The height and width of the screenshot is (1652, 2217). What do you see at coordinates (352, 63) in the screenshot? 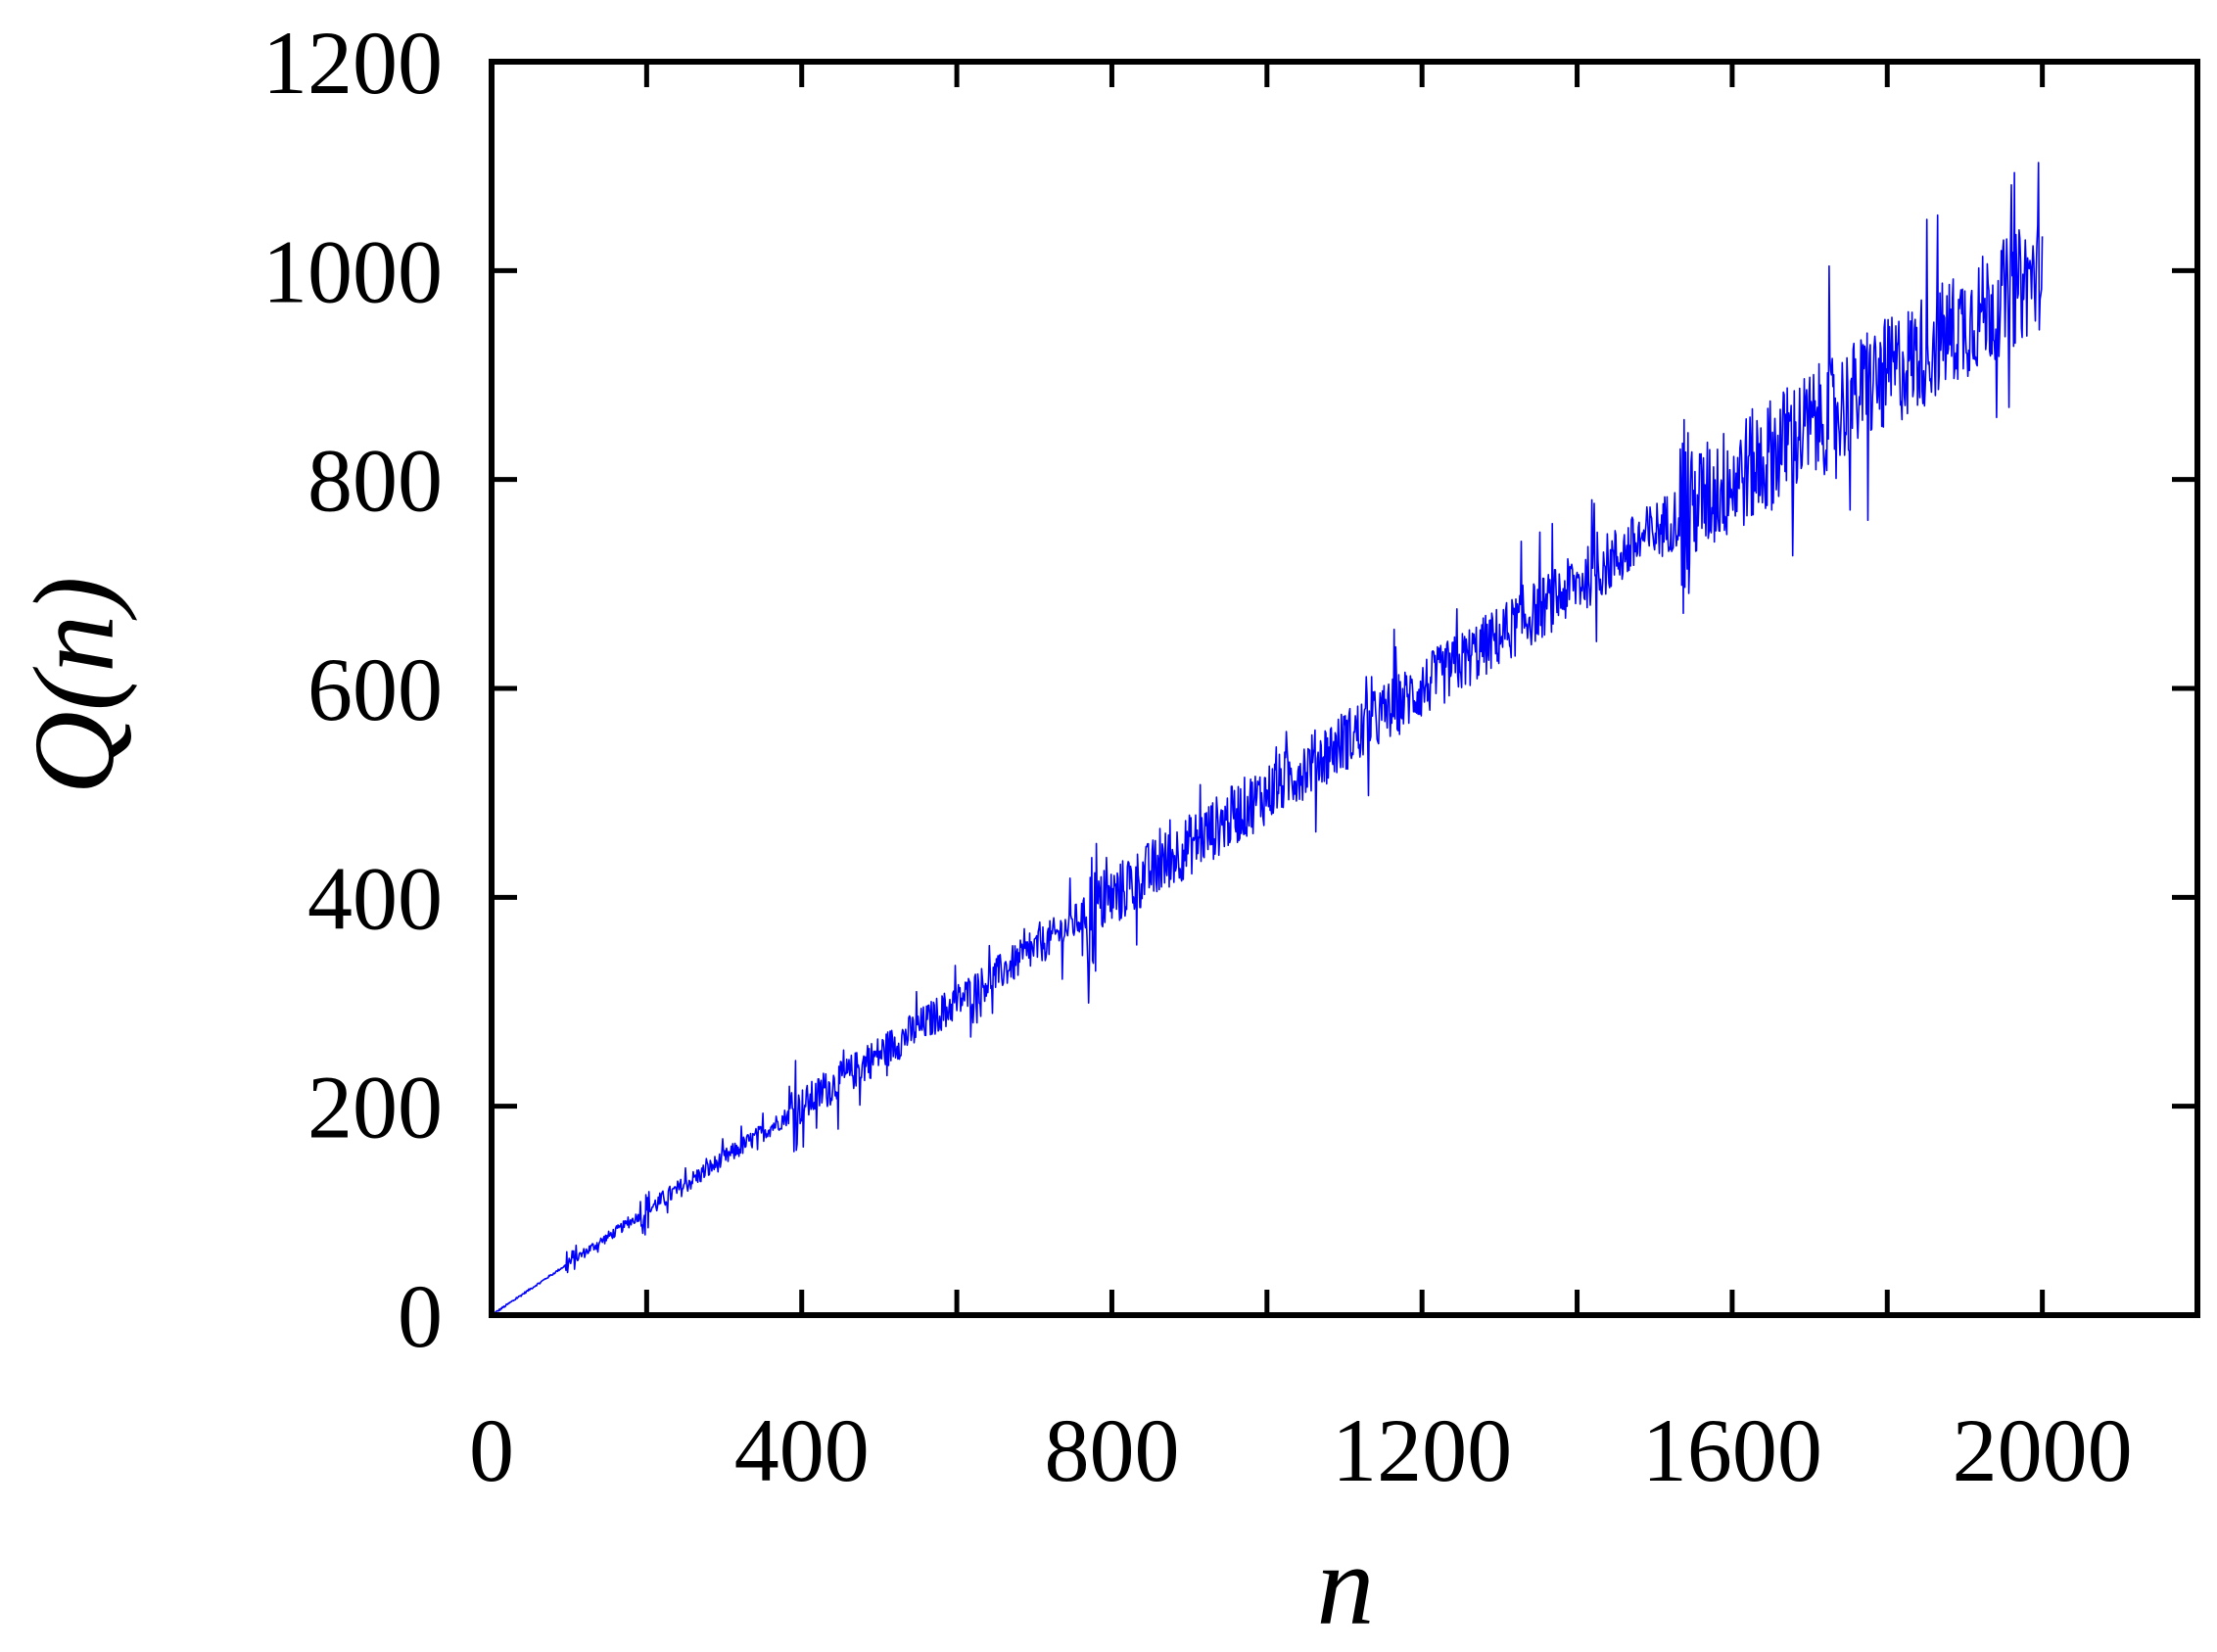
I see `y-tick-label: 1200` at bounding box center [352, 63].